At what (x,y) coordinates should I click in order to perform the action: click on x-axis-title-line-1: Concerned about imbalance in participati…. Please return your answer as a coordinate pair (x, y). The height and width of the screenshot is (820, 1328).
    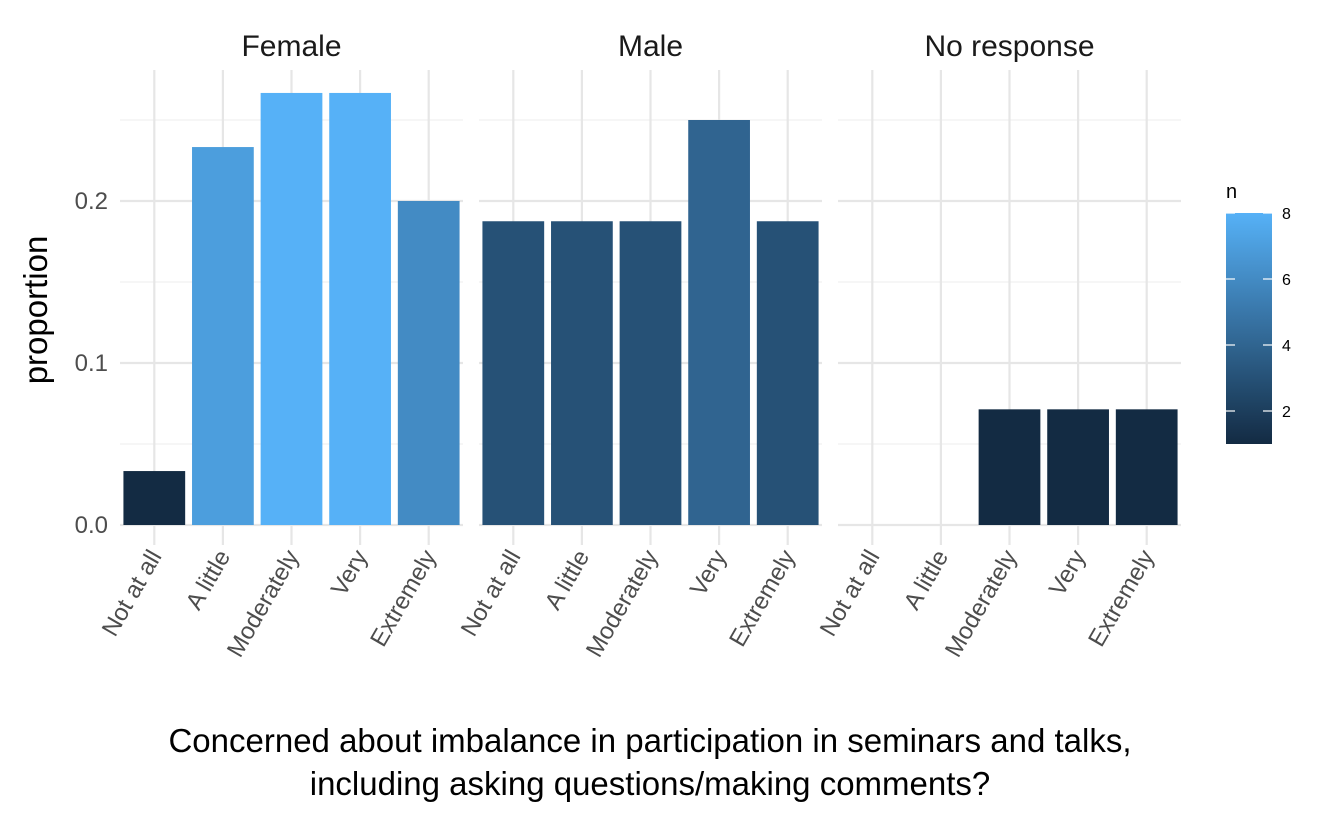
    Looking at the image, I should click on (649, 740).